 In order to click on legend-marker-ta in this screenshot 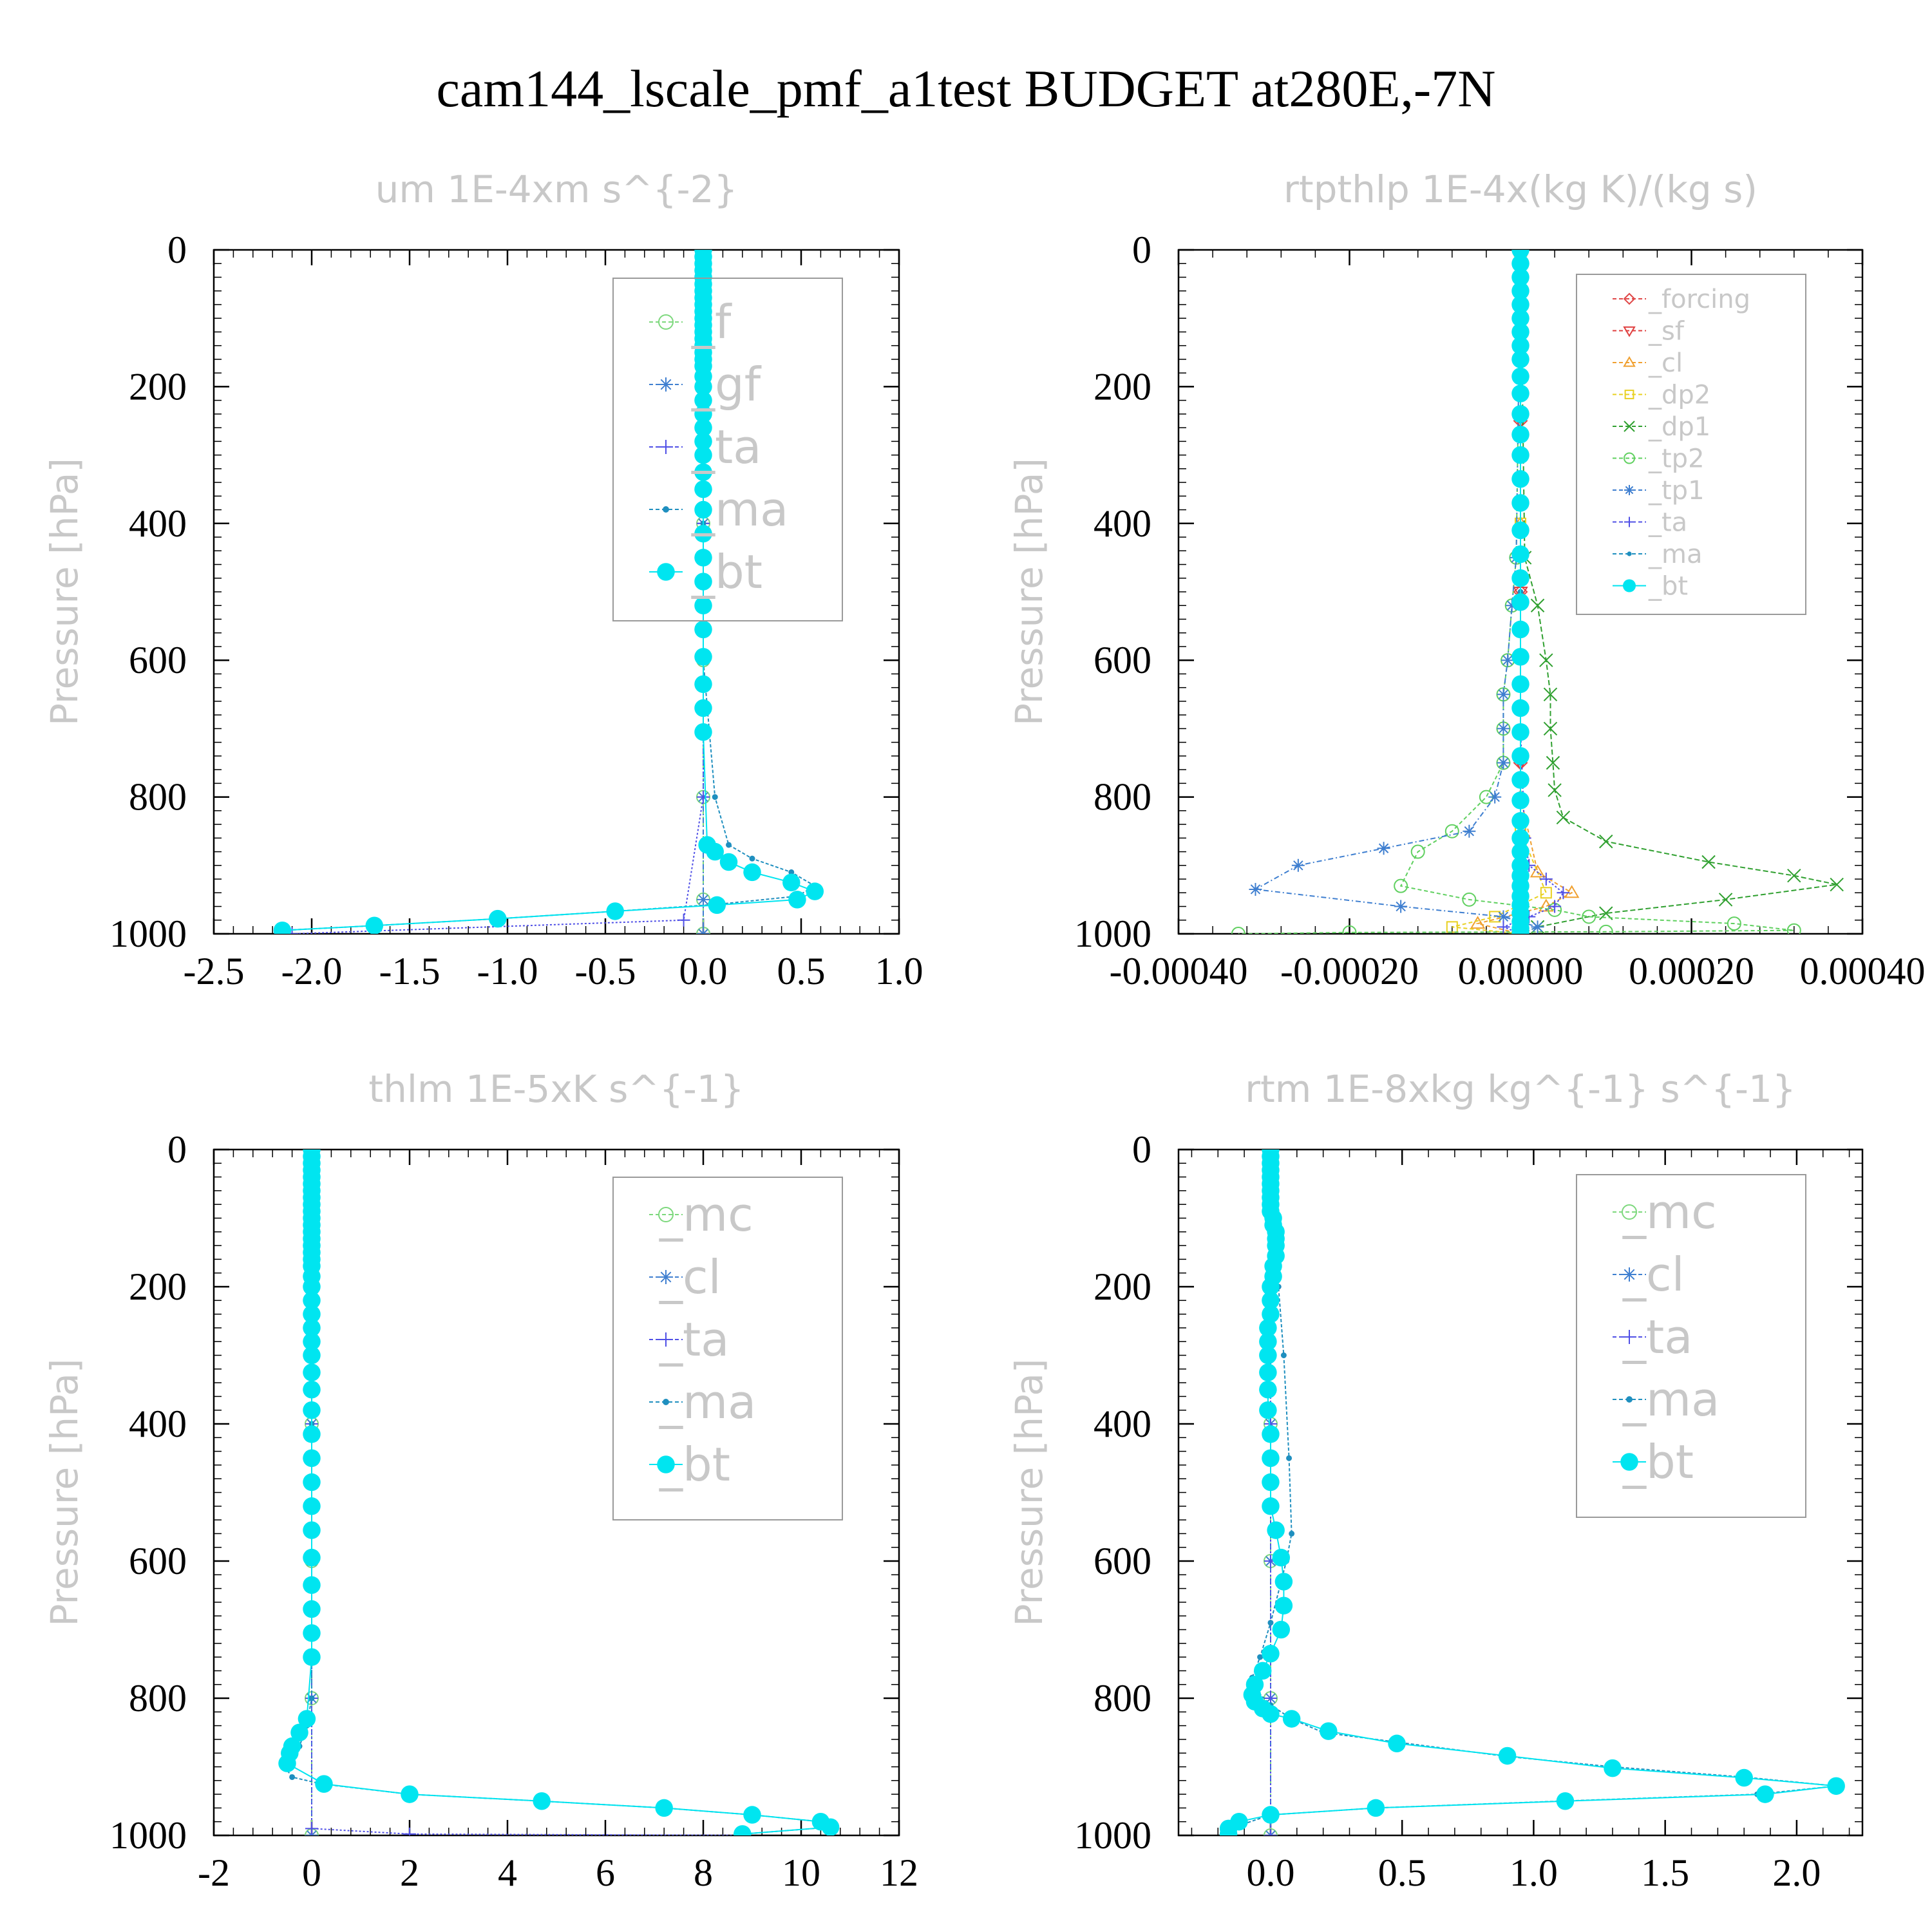, I will do `click(1629, 1337)`.